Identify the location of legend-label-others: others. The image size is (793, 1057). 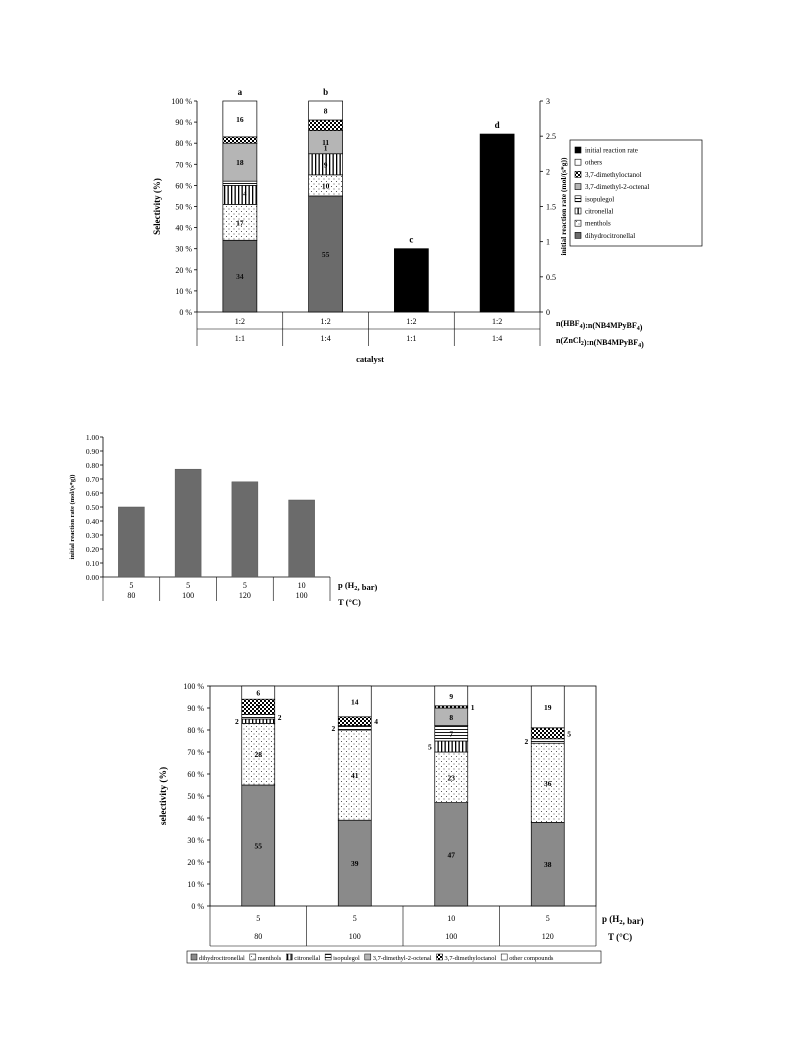
(593, 163).